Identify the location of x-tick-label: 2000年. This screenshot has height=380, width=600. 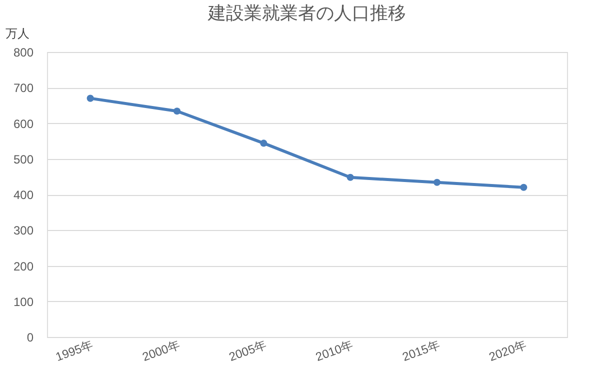
(161, 351).